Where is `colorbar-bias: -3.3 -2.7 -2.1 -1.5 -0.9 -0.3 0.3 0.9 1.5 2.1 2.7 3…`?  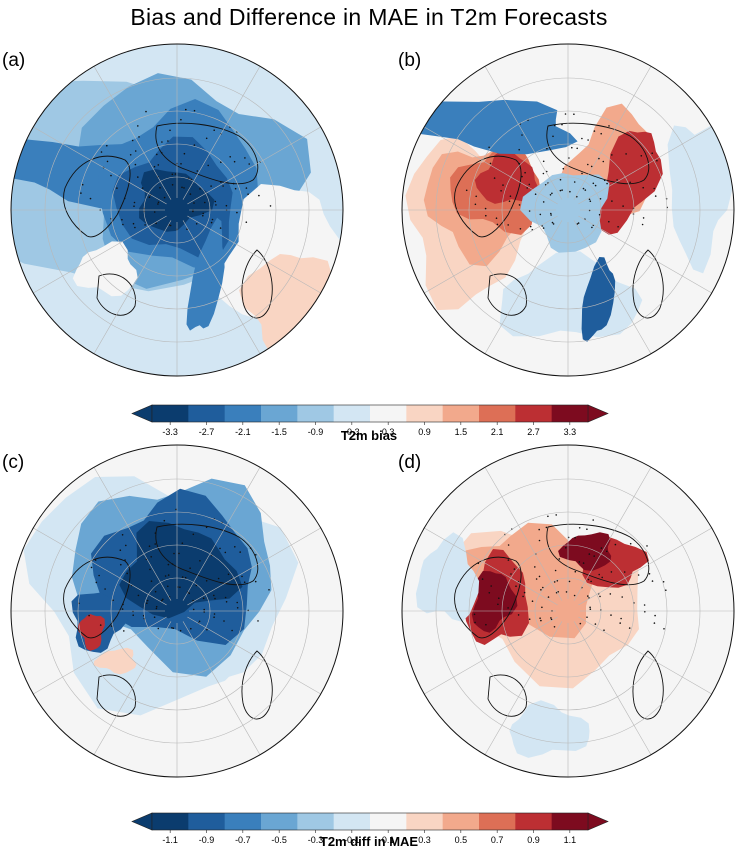
colorbar-bias: -3.3 -2.7 -2.1 -1.5 -0.9 -0.3 0.3 0.9 1.5 2.1 2.7 3… is located at coordinates (370, 420).